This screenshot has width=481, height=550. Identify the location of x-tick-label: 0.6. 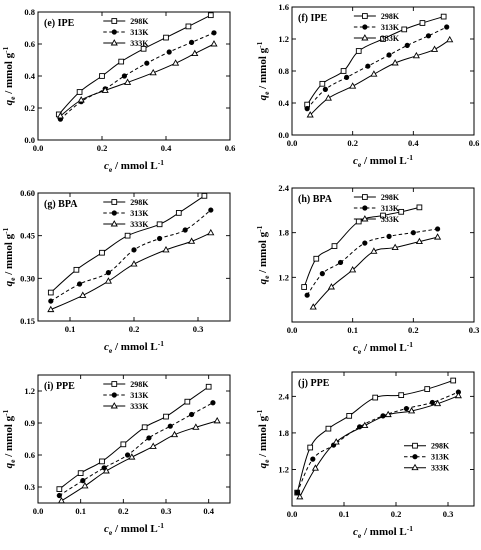
(230, 148).